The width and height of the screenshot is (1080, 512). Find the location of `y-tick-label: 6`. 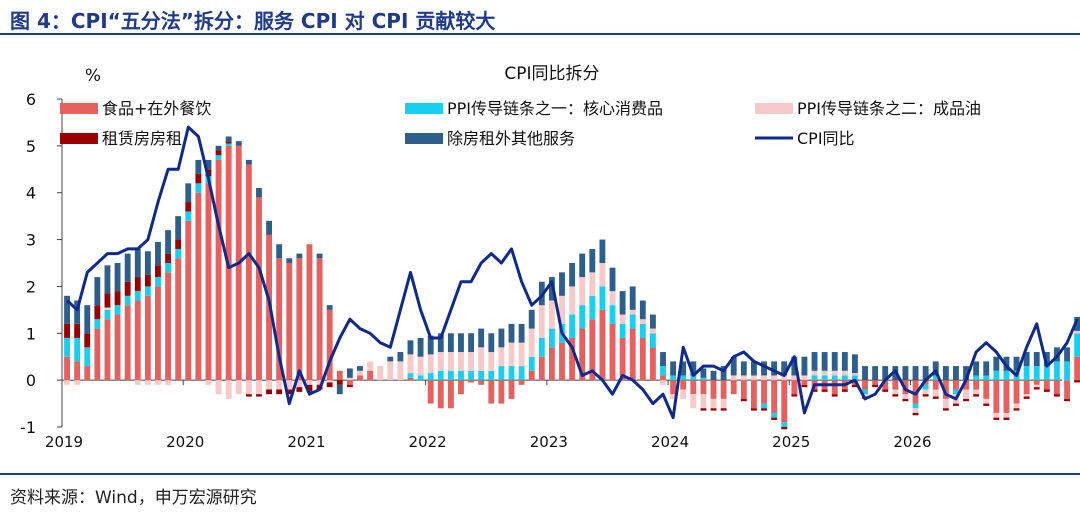

y-tick-label: 6 is located at coordinates (31, 99).